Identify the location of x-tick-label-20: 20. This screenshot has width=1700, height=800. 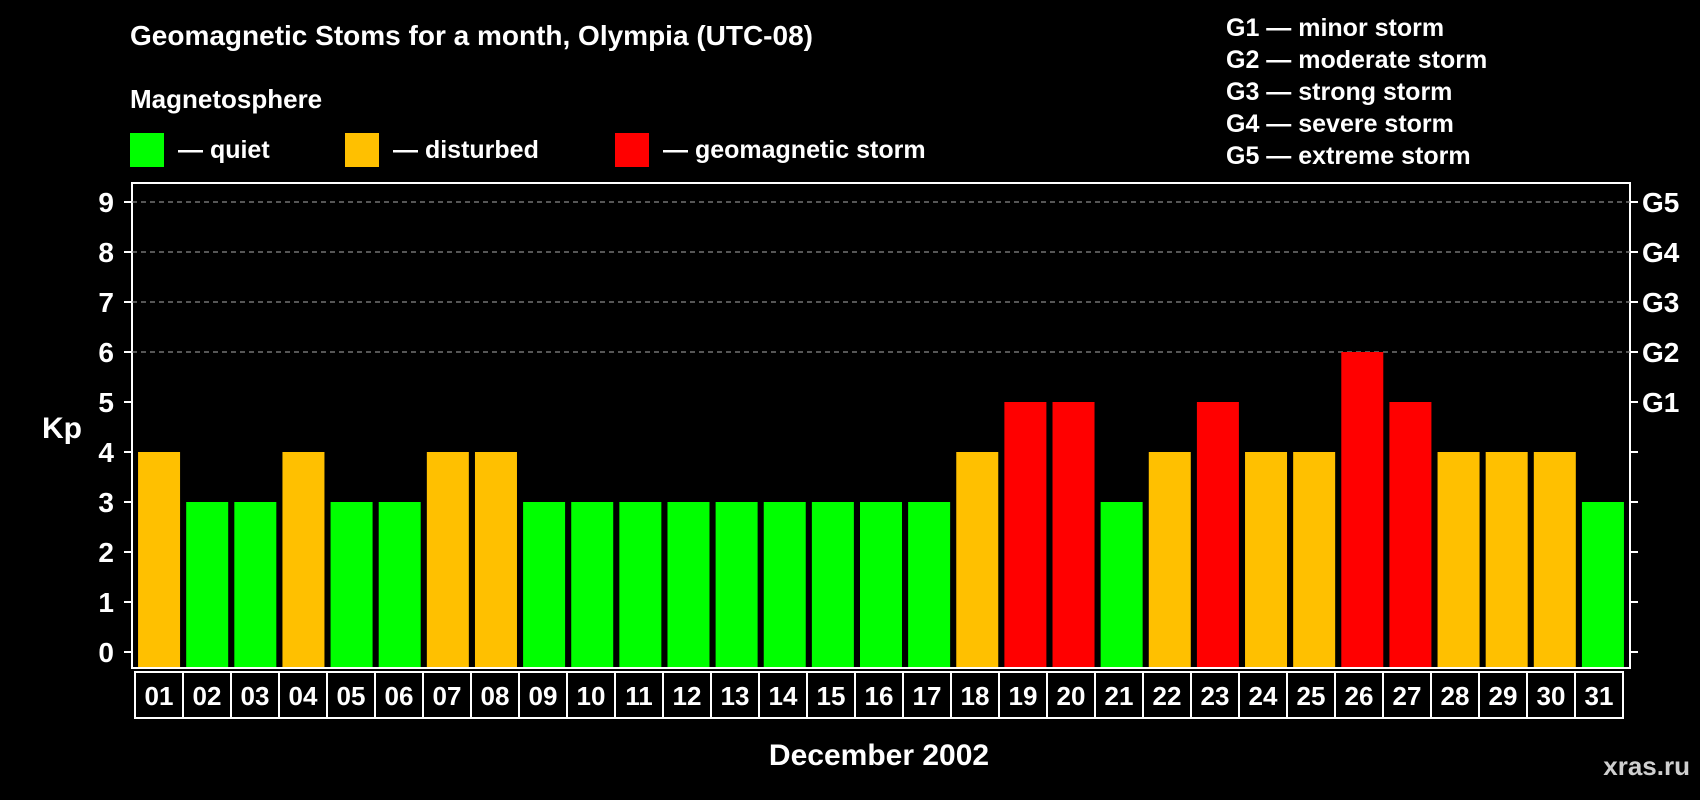
(1071, 696).